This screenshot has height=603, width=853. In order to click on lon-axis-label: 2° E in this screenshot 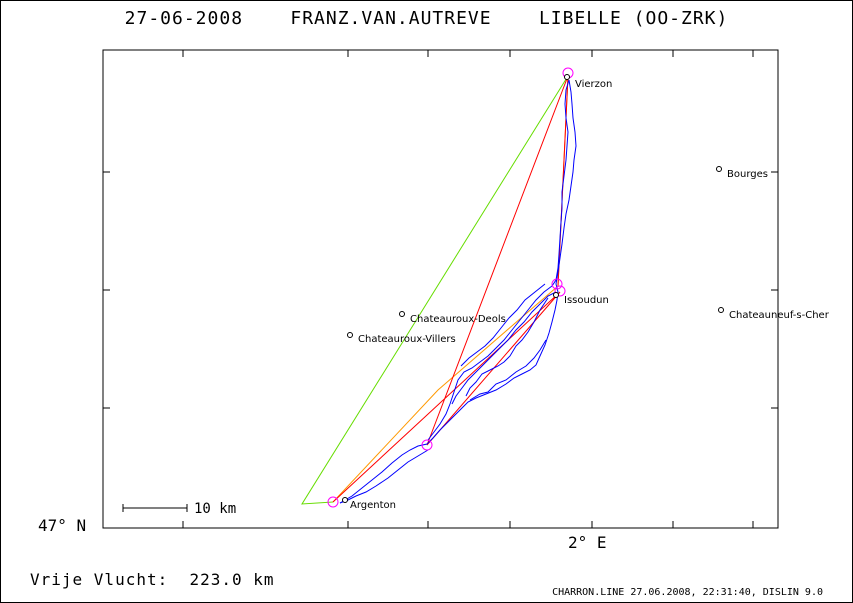, I will do `click(587, 542)`.